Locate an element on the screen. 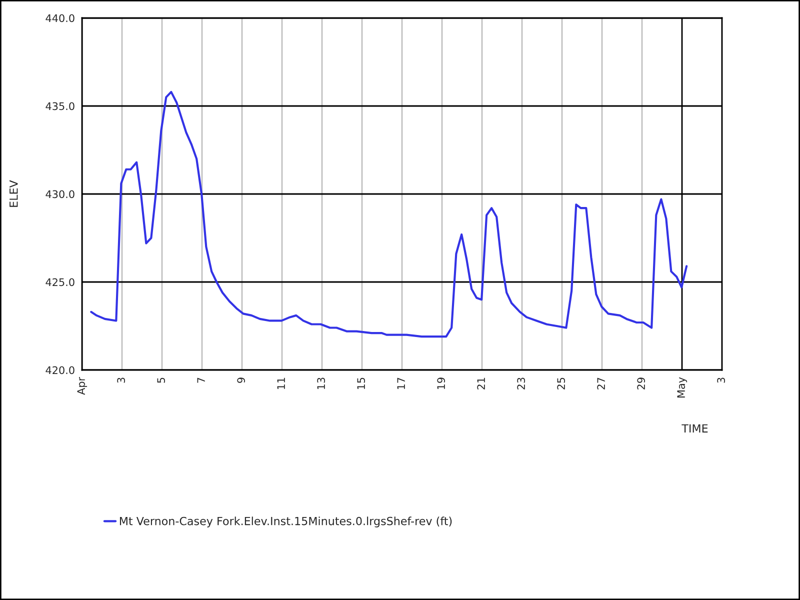 The height and width of the screenshot is (600, 800). y-tick-label: 435.0 is located at coordinates (60, 106).